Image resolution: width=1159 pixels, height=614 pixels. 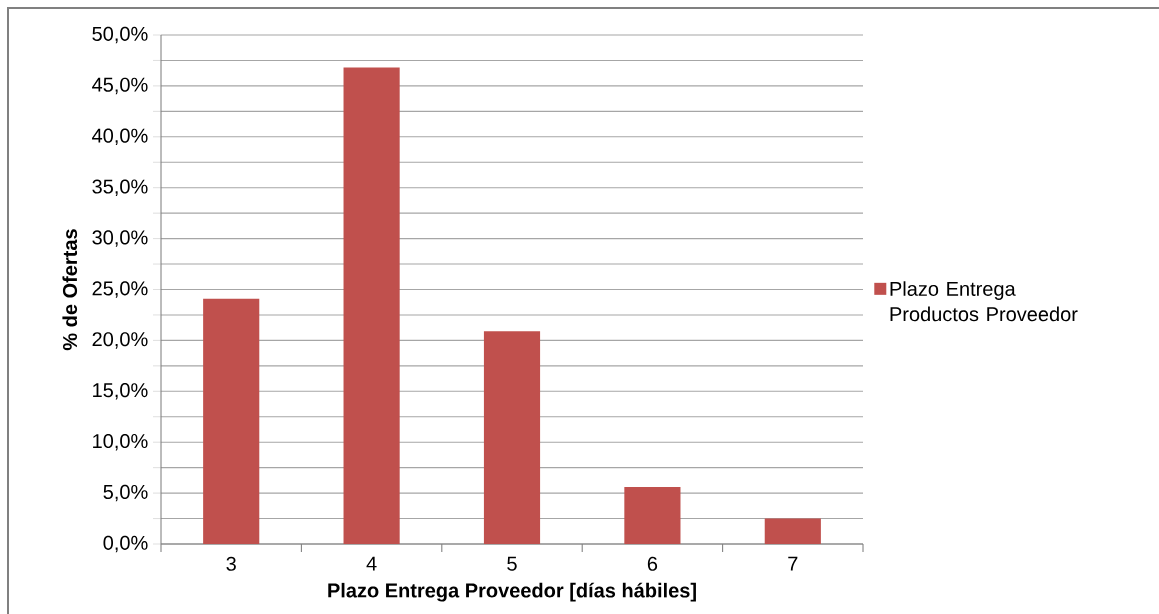 What do you see at coordinates (120, 35) in the screenshot?
I see `y-tick-label: 50,0%` at bounding box center [120, 35].